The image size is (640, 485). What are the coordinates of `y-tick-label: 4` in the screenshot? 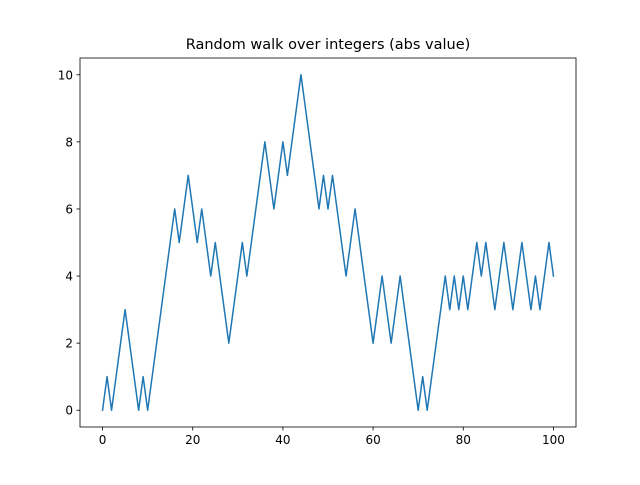 It's located at (69, 277).